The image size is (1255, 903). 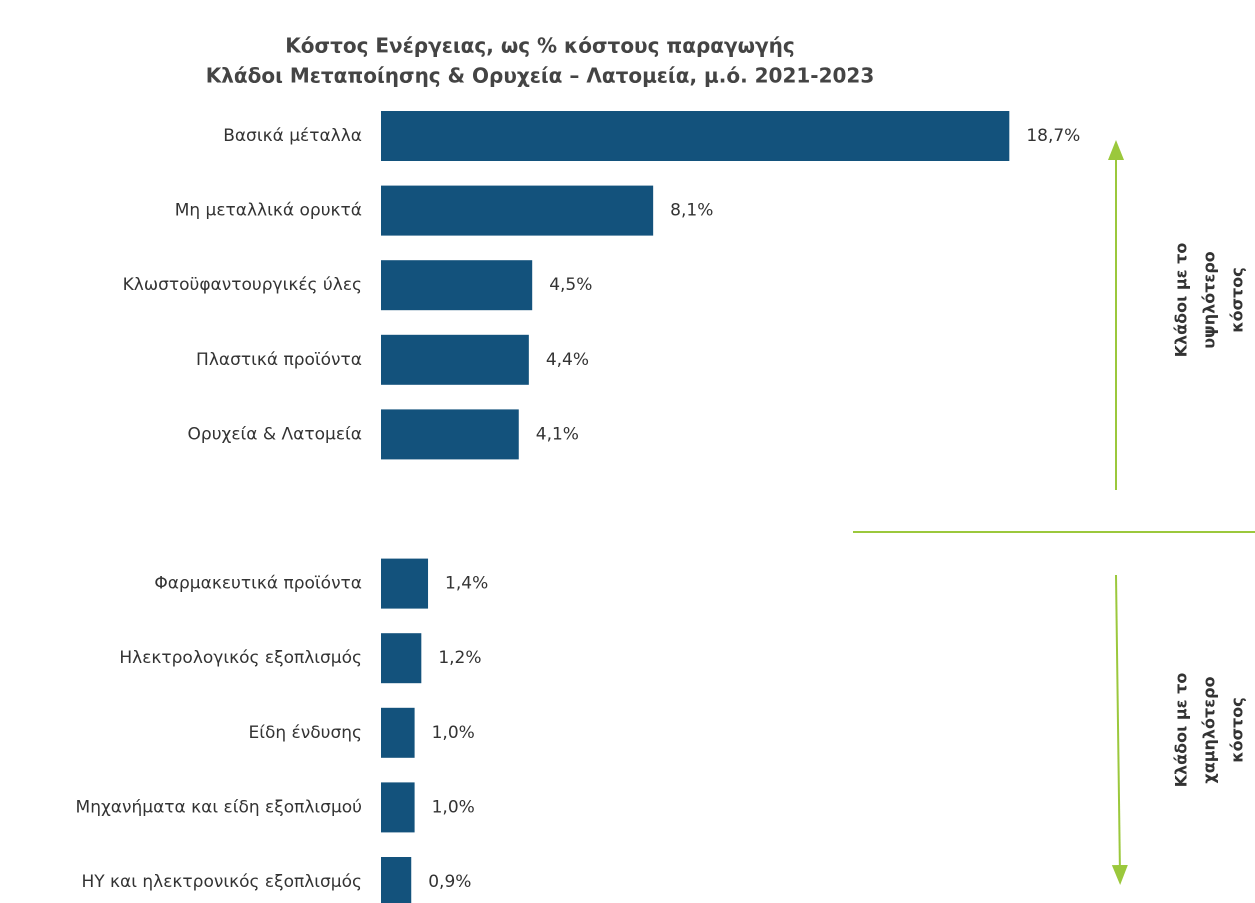 I want to click on value-label: 4,4%, so click(x=567, y=360).